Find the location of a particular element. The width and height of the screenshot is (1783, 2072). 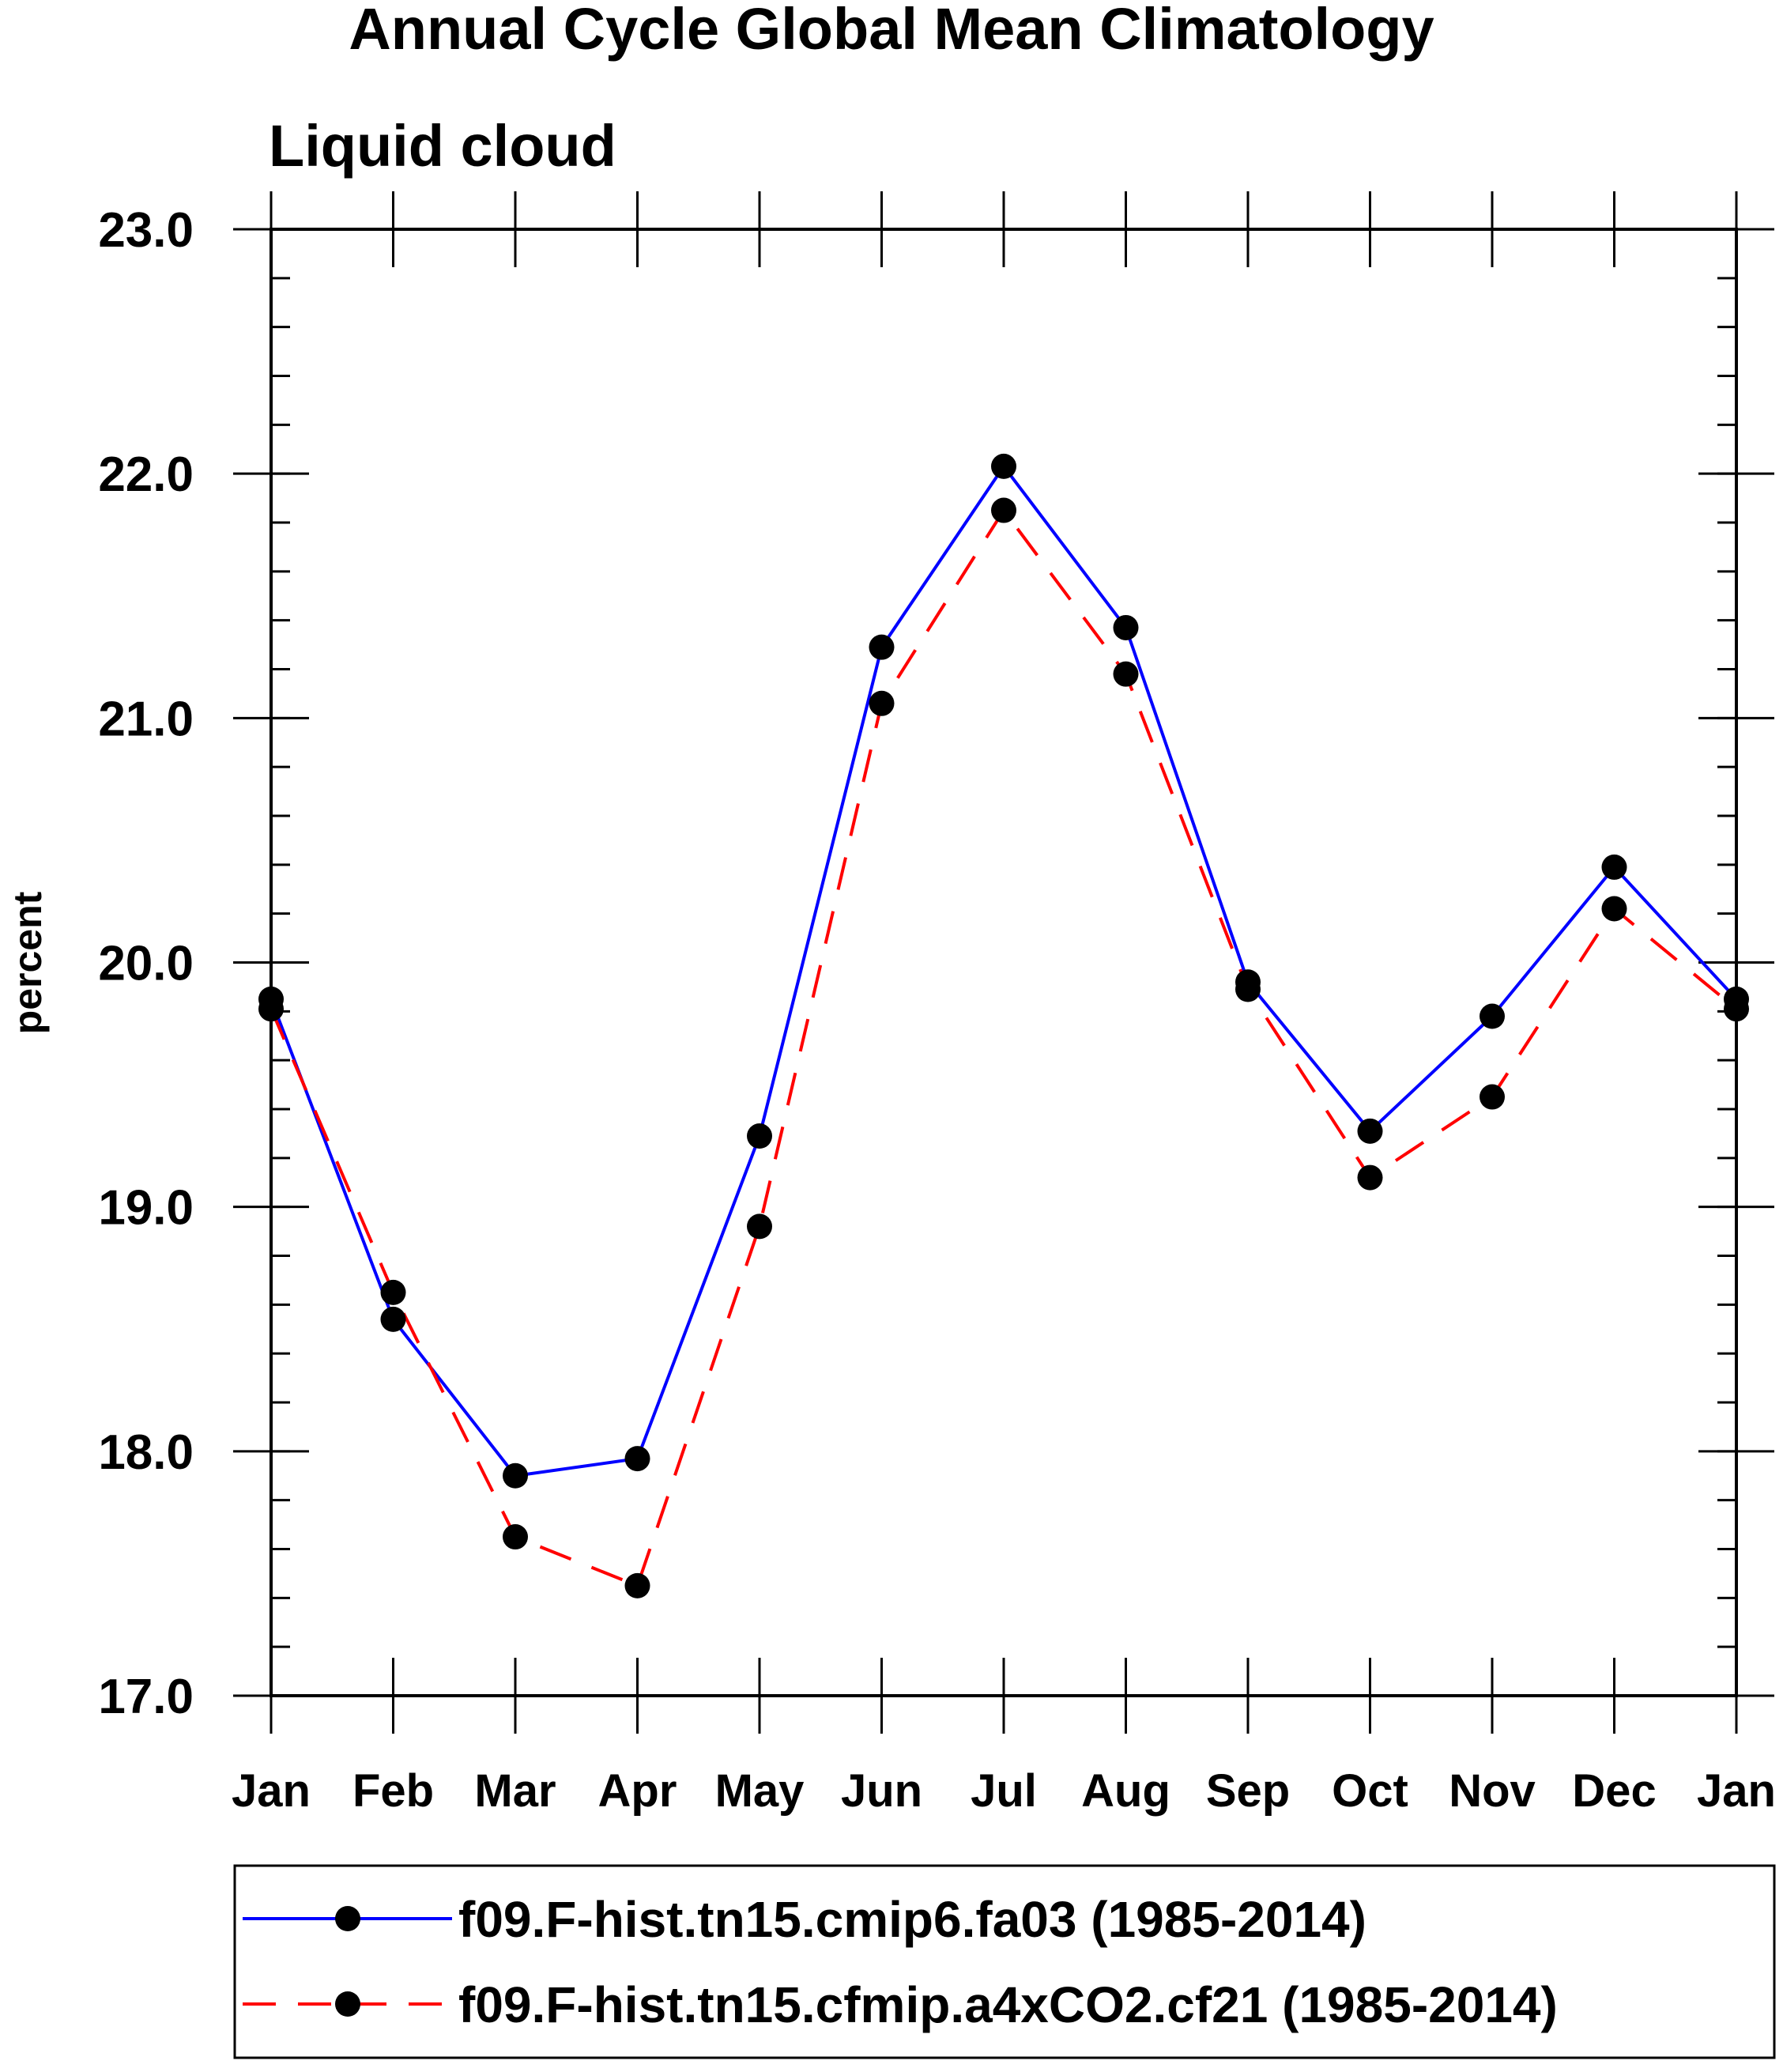

x-tick-label: Feb is located at coordinates (393, 1791).